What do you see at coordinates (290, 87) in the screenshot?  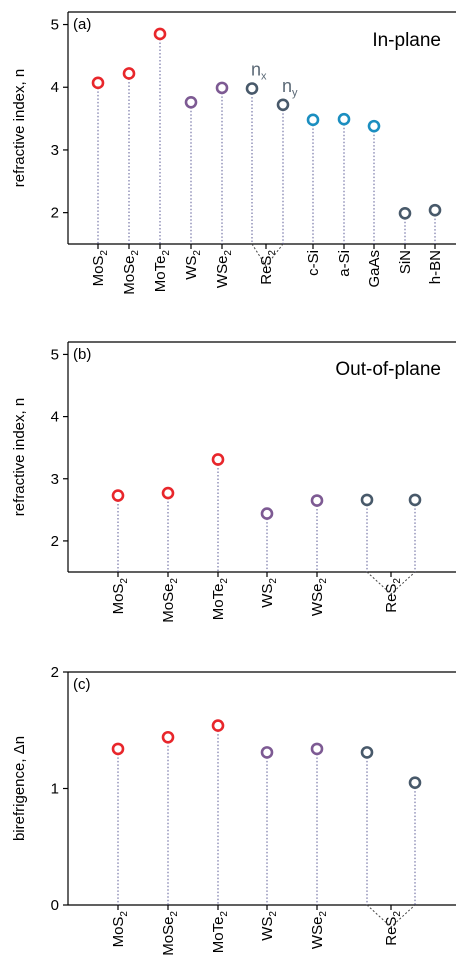 I see `annotation-ny: ny` at bounding box center [290, 87].